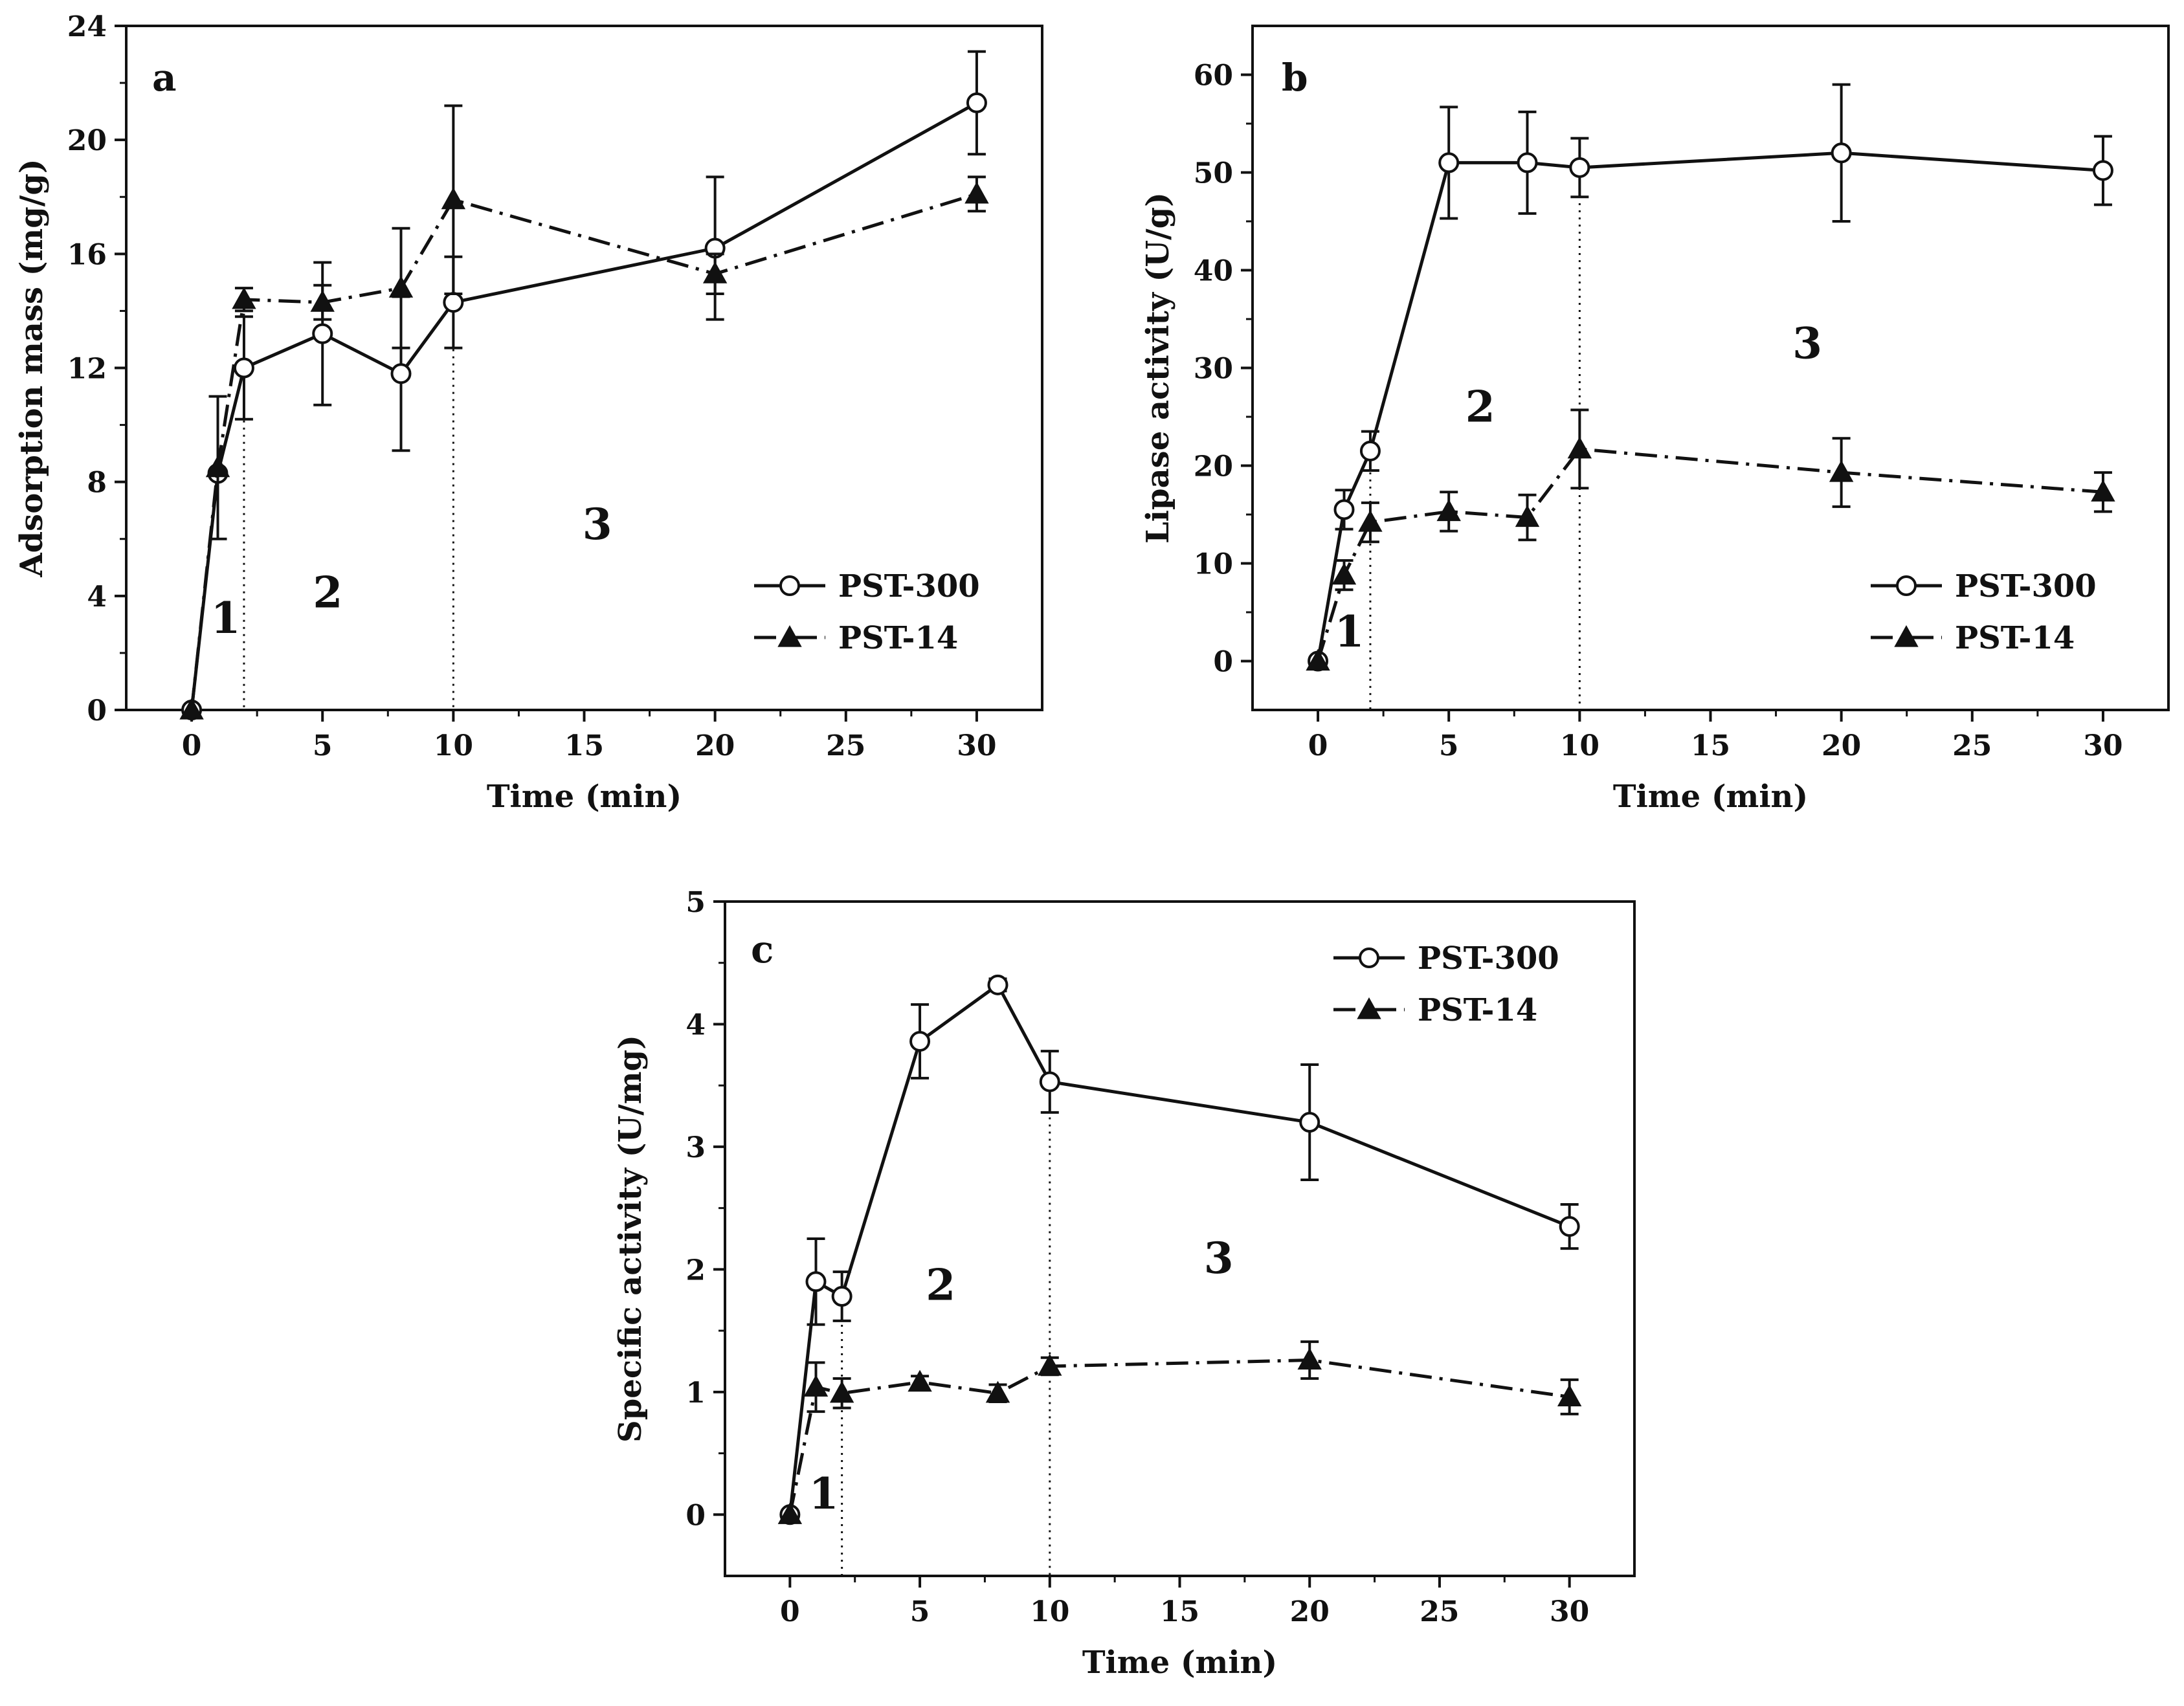 This screenshot has height=1706, width=2184. What do you see at coordinates (32, 368) in the screenshot?
I see `y-axis-label: Adsorption mass (mg/g)` at bounding box center [32, 368].